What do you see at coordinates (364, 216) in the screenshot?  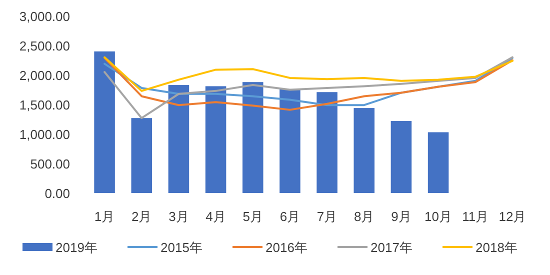 I see `x-tick-label: 8月` at bounding box center [364, 216].